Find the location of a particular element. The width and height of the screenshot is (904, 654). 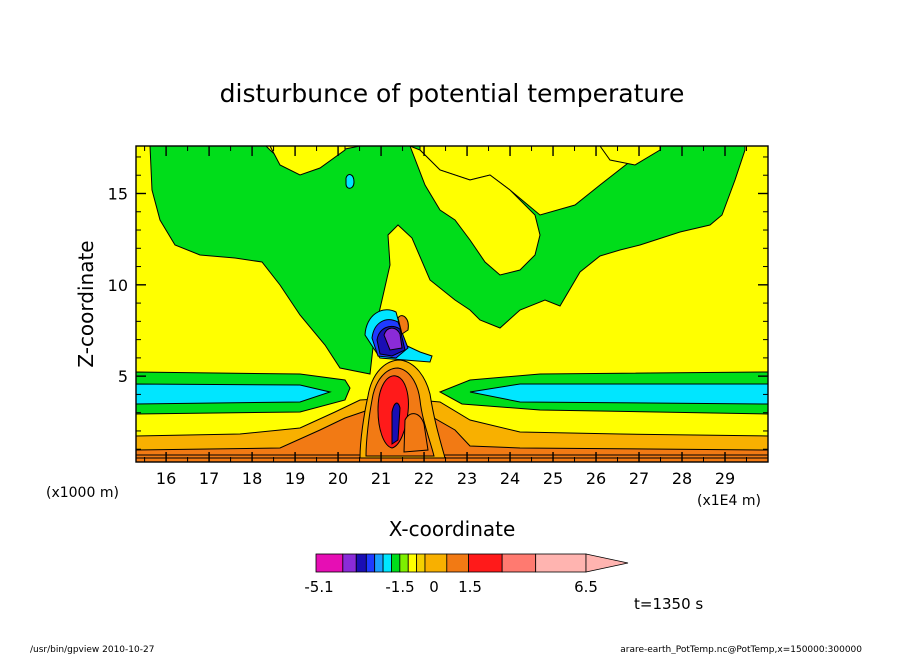

orange-small-lobe is located at coordinates (403, 325).